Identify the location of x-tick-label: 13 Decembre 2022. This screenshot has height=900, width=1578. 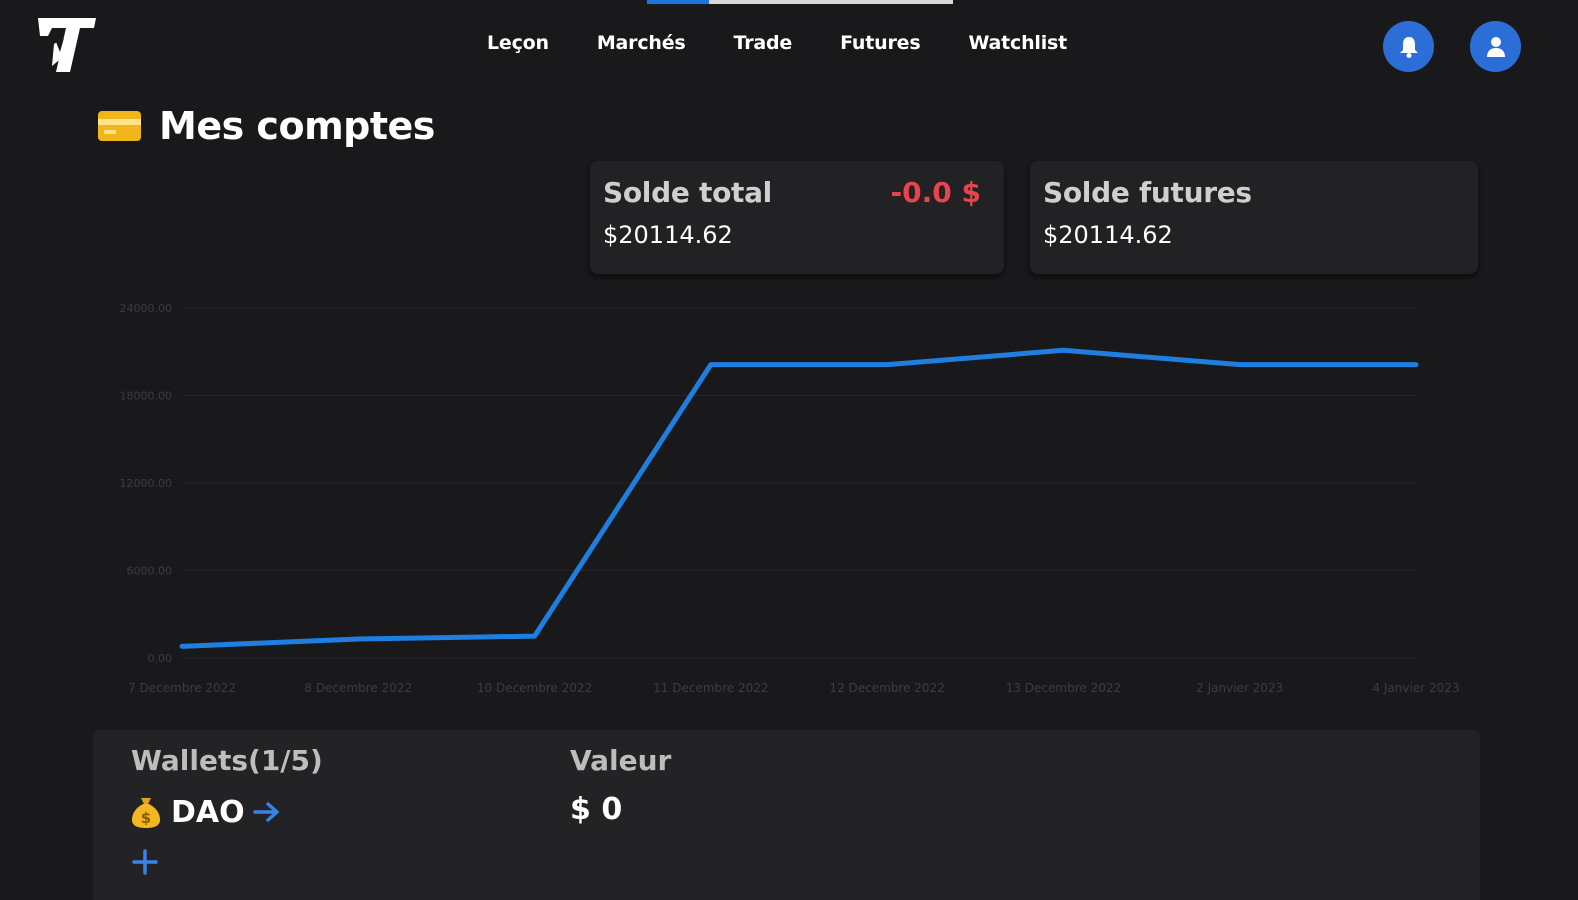
(1063, 688).